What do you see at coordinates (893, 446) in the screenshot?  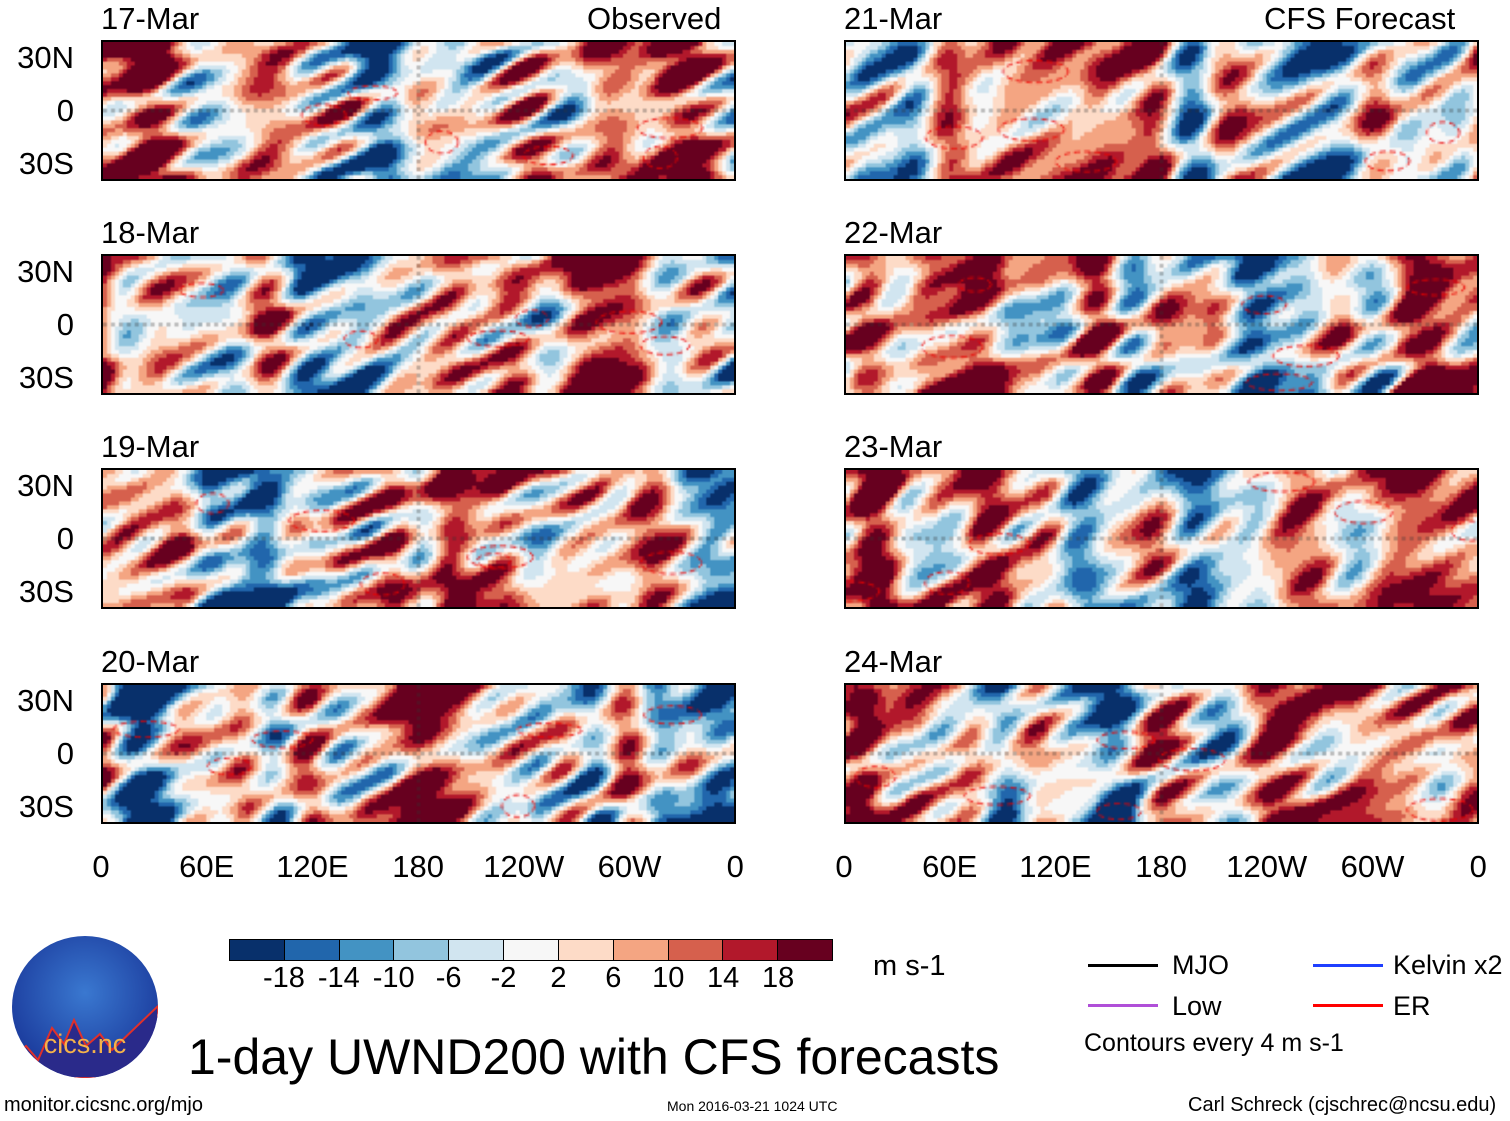 I see `panel-date: 23-Mar` at bounding box center [893, 446].